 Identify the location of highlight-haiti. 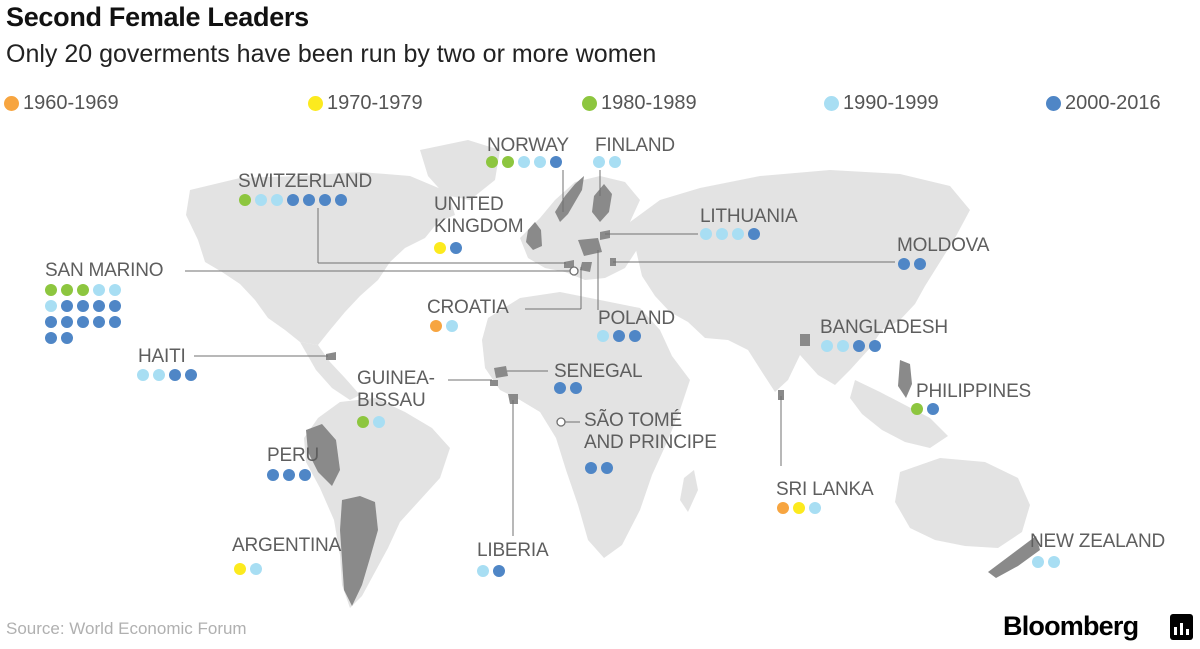
(331, 356).